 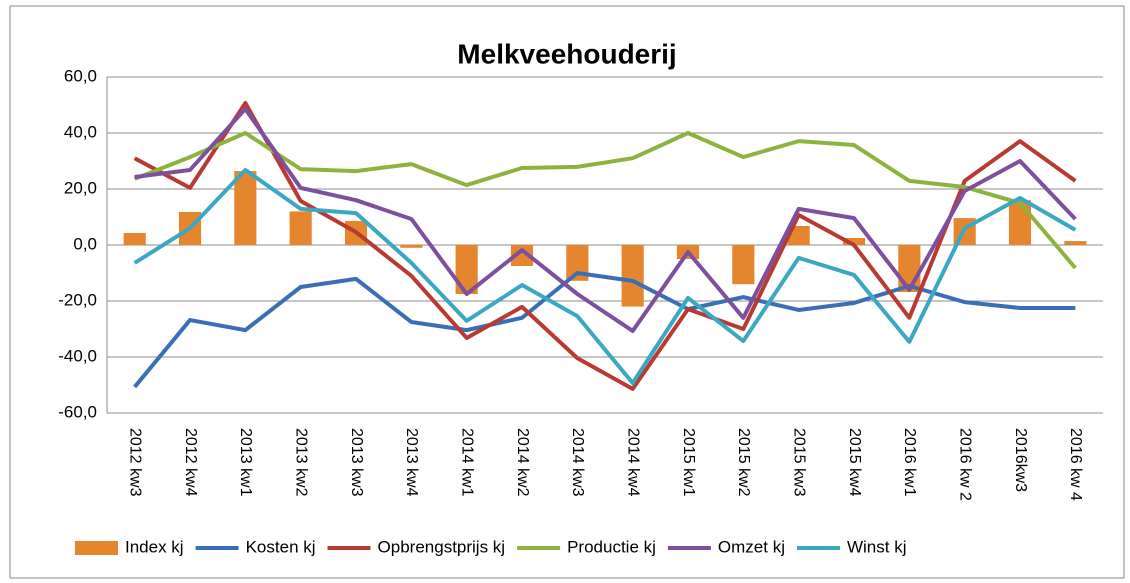 I want to click on y-tick-label: 20,0, so click(x=80, y=187).